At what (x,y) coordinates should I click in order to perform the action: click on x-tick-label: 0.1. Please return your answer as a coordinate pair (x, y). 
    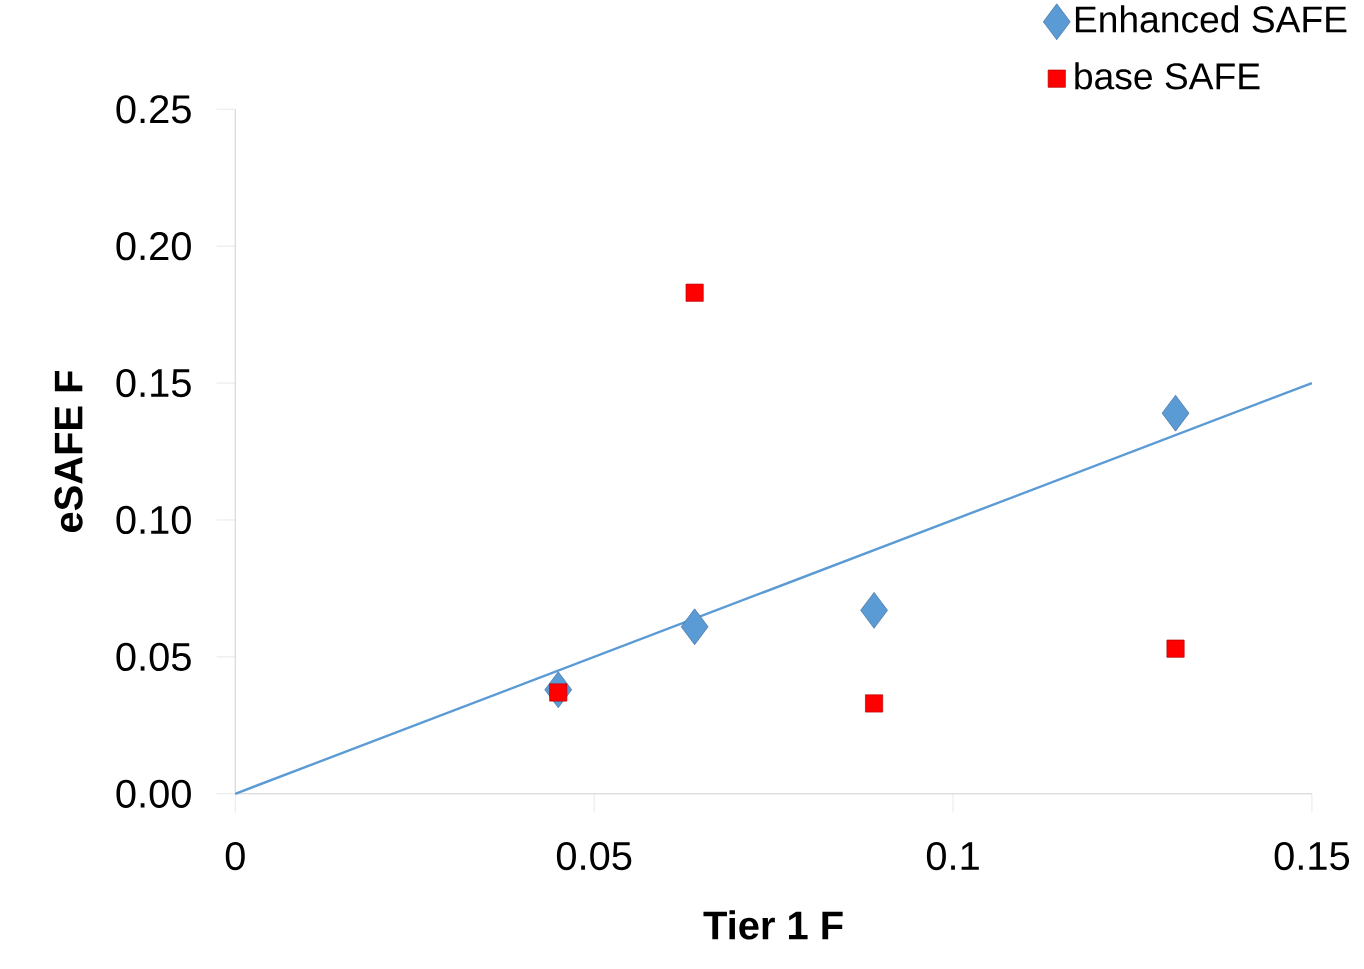
    Looking at the image, I should click on (952, 856).